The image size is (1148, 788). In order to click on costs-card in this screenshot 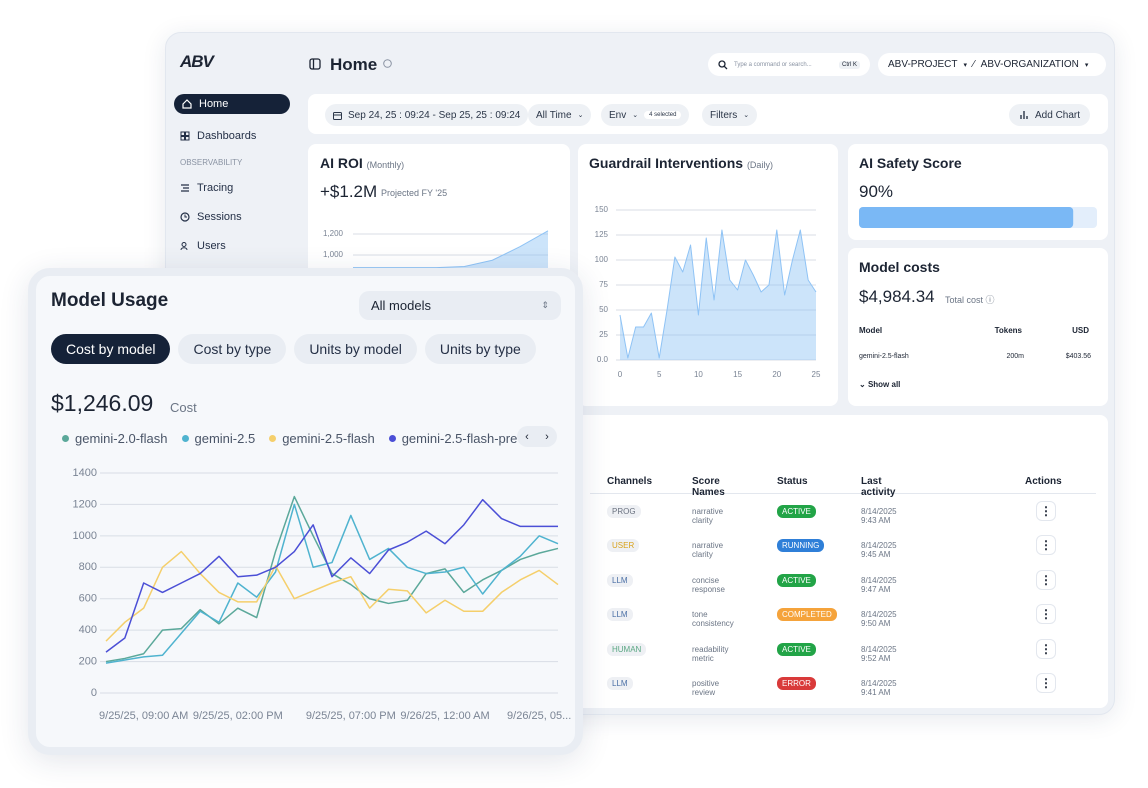, I will do `click(978, 327)`.